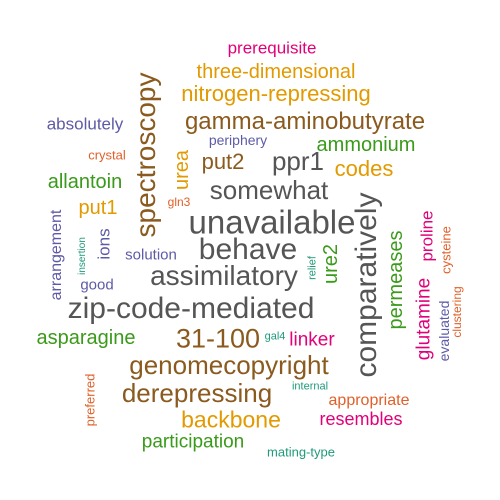 The image size is (500, 500). What do you see at coordinates (248, 249) in the screenshot?
I see `word-behave: behave` at bounding box center [248, 249].